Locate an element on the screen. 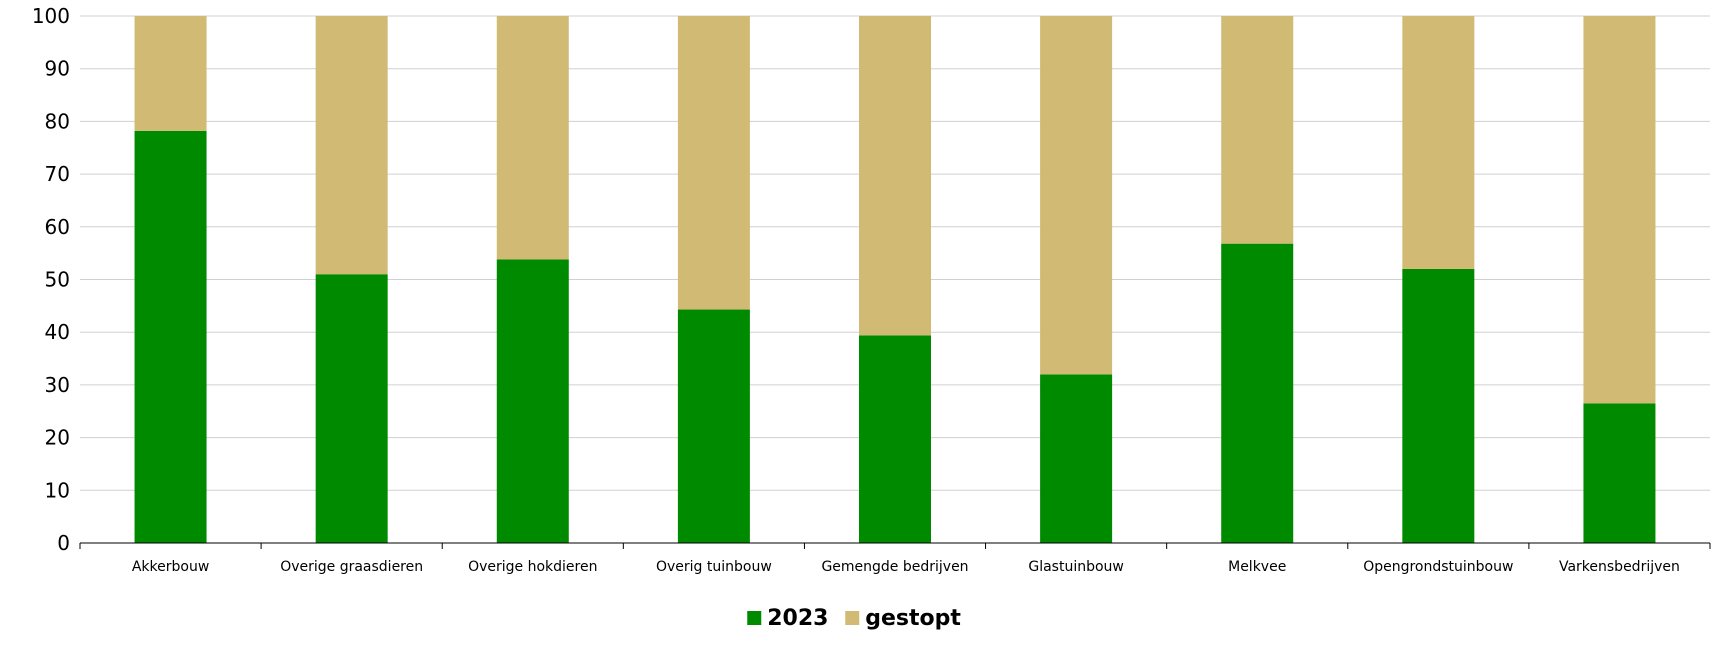  bar-gemengde-bedrijven-gestopt is located at coordinates (895, 176).